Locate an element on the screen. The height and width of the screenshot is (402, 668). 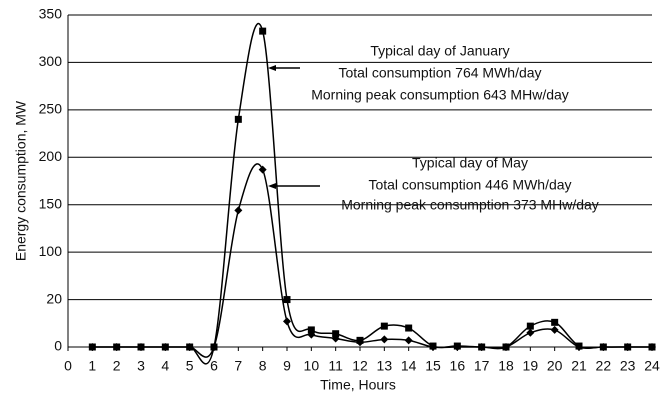
x-tick-label: 21 is located at coordinates (579, 366).